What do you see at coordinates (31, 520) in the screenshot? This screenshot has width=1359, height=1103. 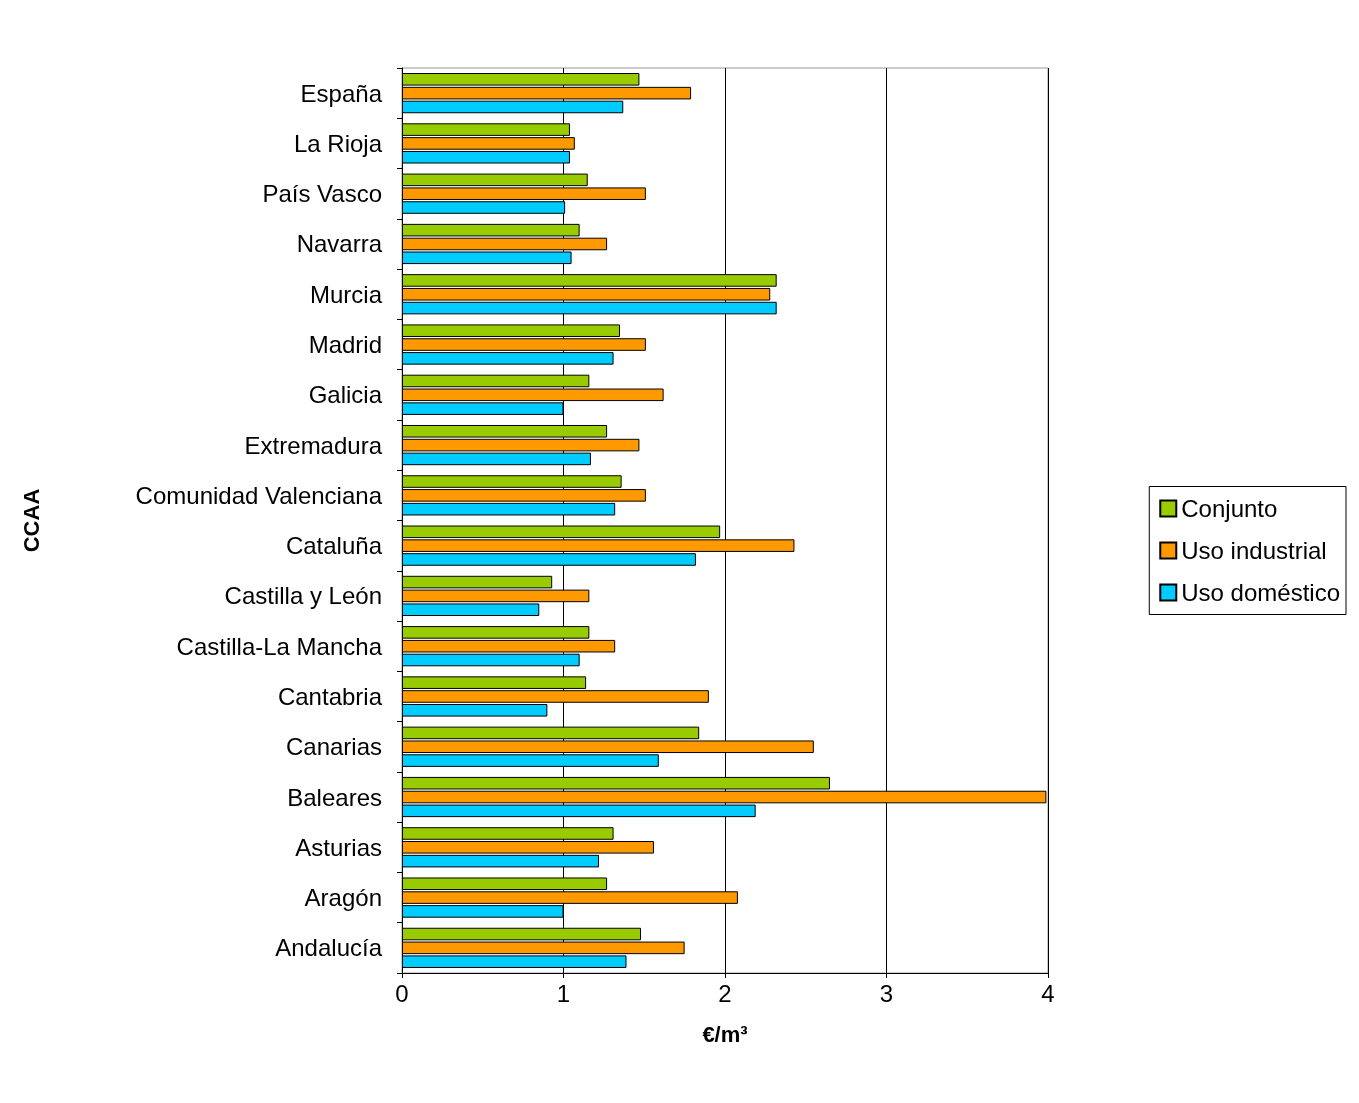 I see `y-axis-title: CCAA` at bounding box center [31, 520].